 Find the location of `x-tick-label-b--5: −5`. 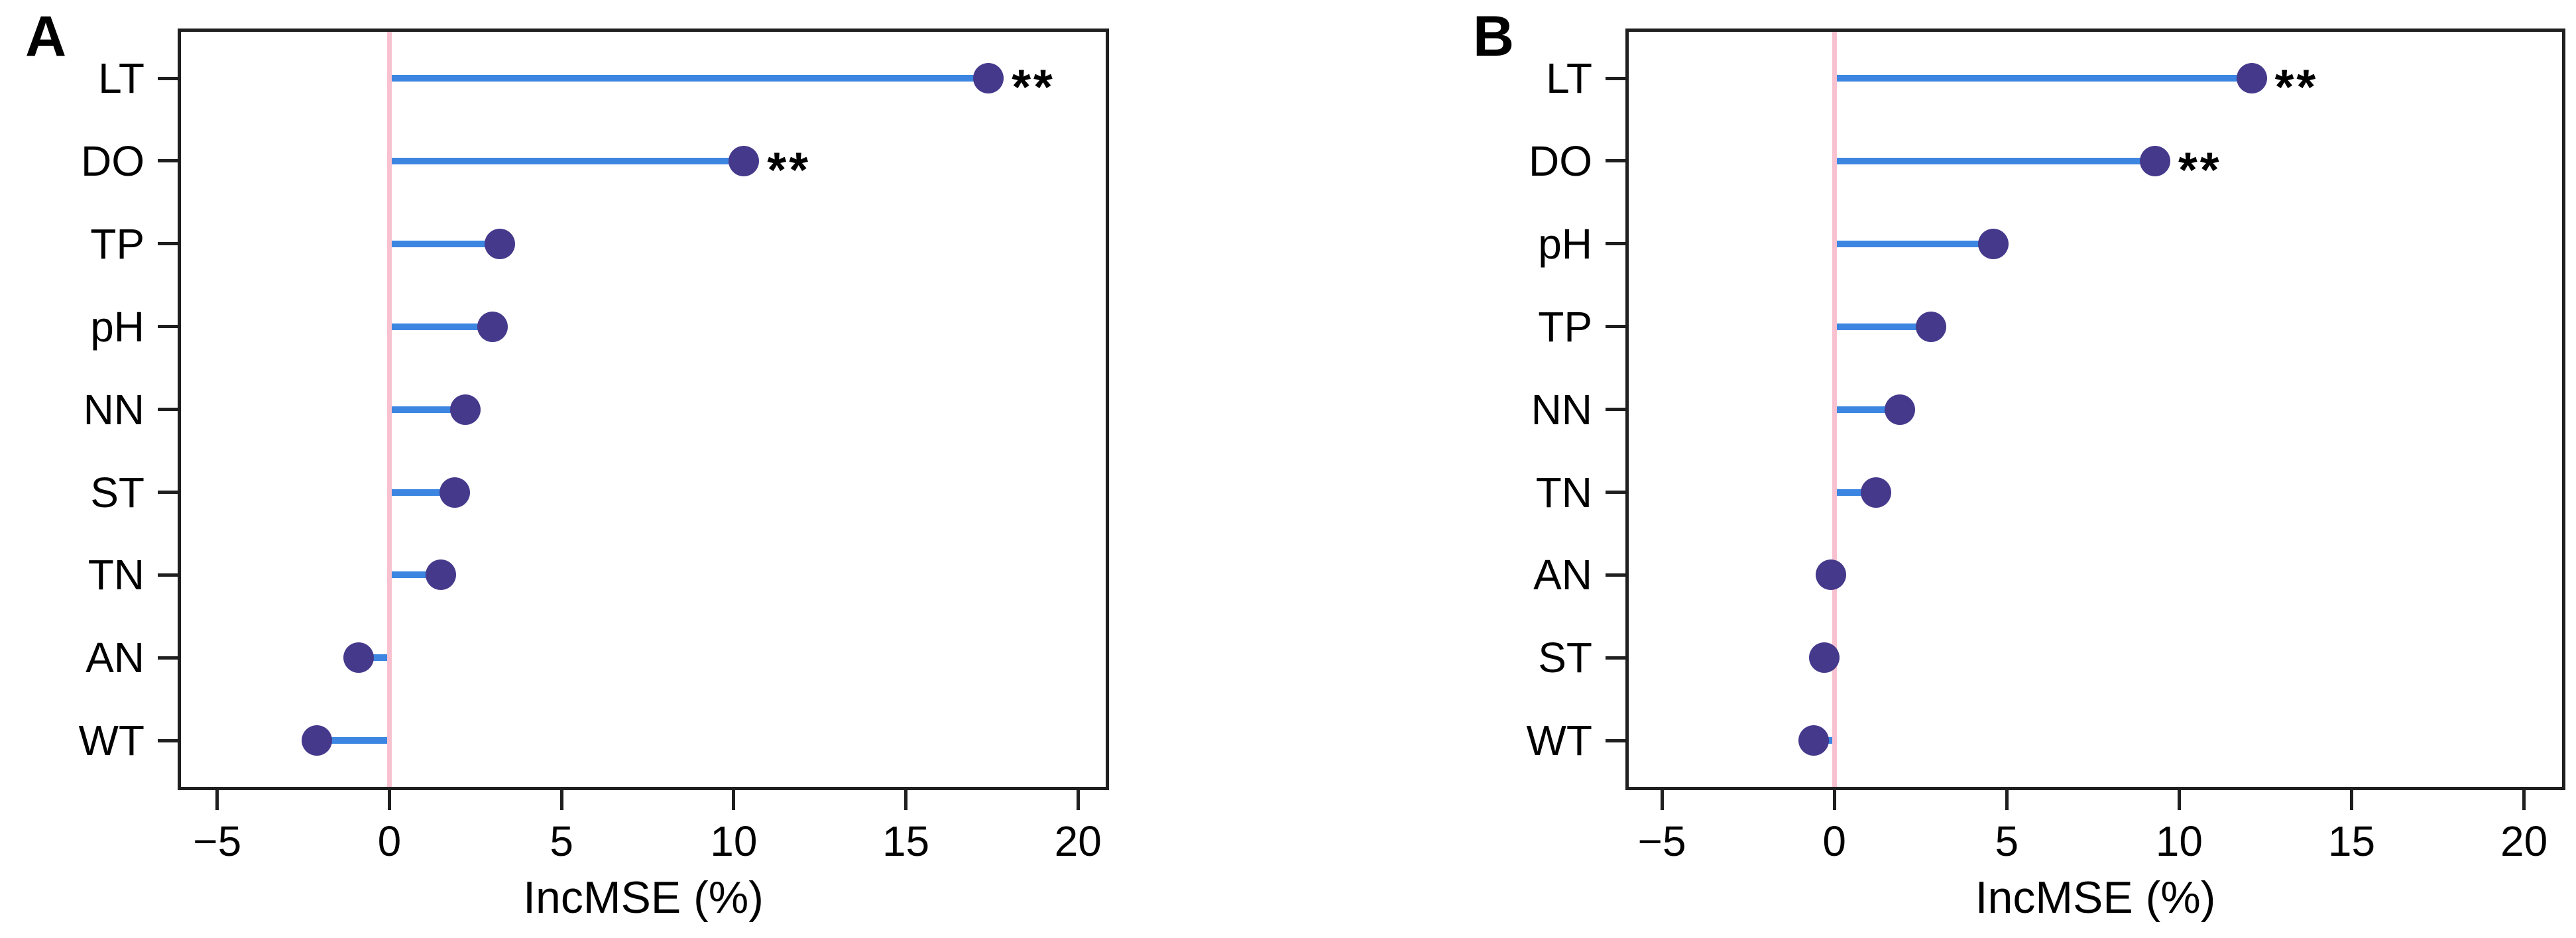

x-tick-label-b--5: −5 is located at coordinates (1662, 841).